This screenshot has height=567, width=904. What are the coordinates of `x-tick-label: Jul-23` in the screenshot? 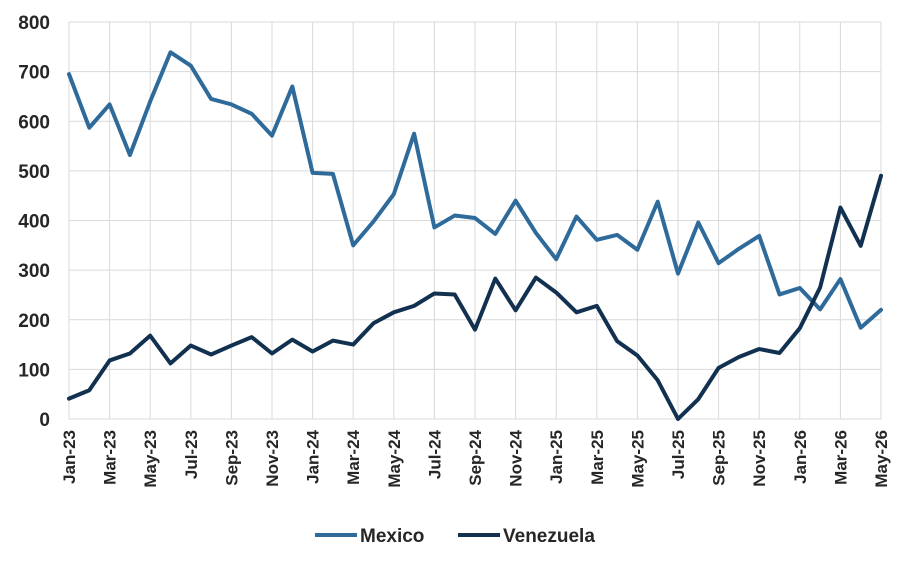 It's located at (191, 454).